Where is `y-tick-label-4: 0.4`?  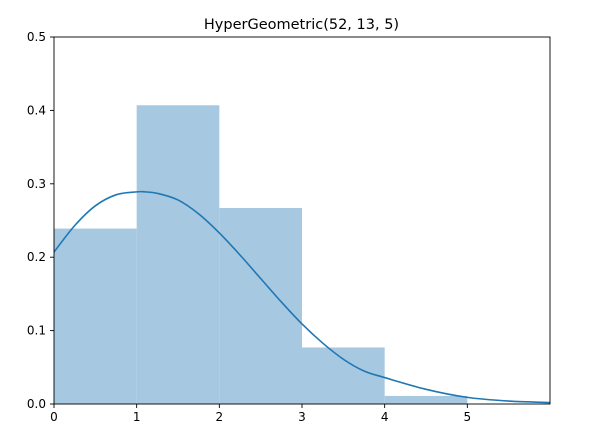
y-tick-label-4: 0.4 is located at coordinates (36, 110).